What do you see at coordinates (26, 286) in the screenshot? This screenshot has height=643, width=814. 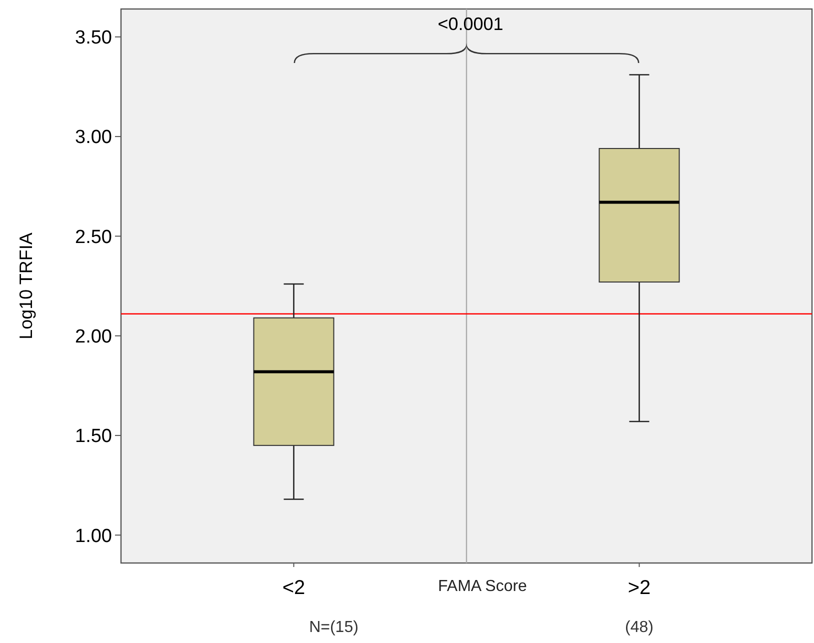 I see `y-axis-title: Log10 TRFIA` at bounding box center [26, 286].